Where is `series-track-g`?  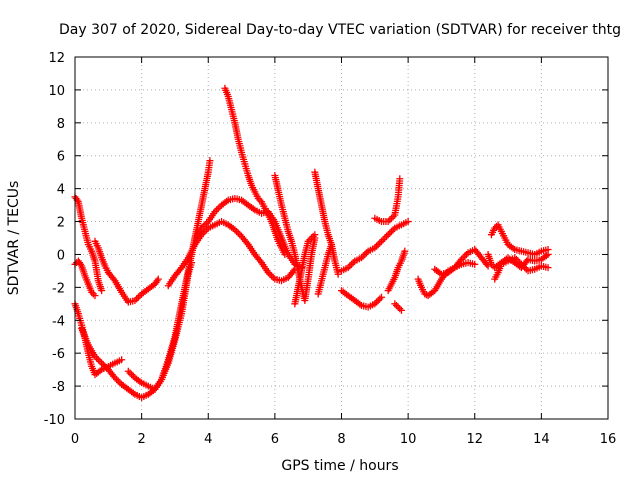
series-track-g is located at coordinates (231, 254).